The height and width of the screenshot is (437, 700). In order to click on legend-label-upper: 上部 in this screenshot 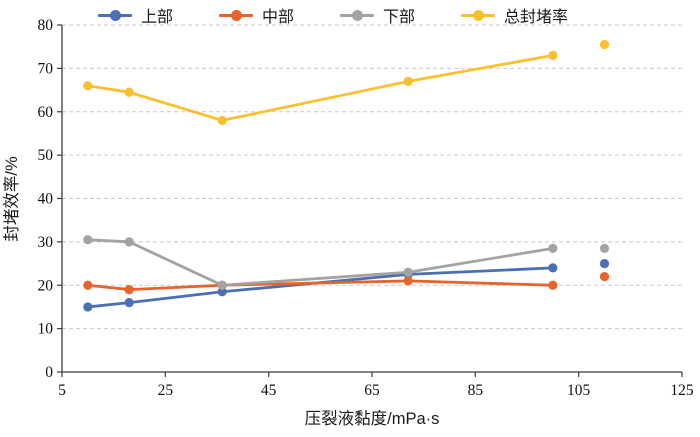, I will do `click(157, 17)`.